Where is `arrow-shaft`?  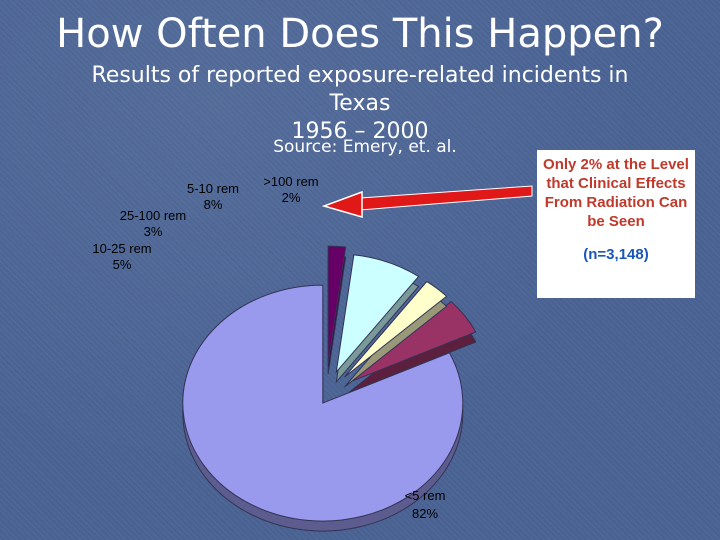 arrow-shaft is located at coordinates (446, 198).